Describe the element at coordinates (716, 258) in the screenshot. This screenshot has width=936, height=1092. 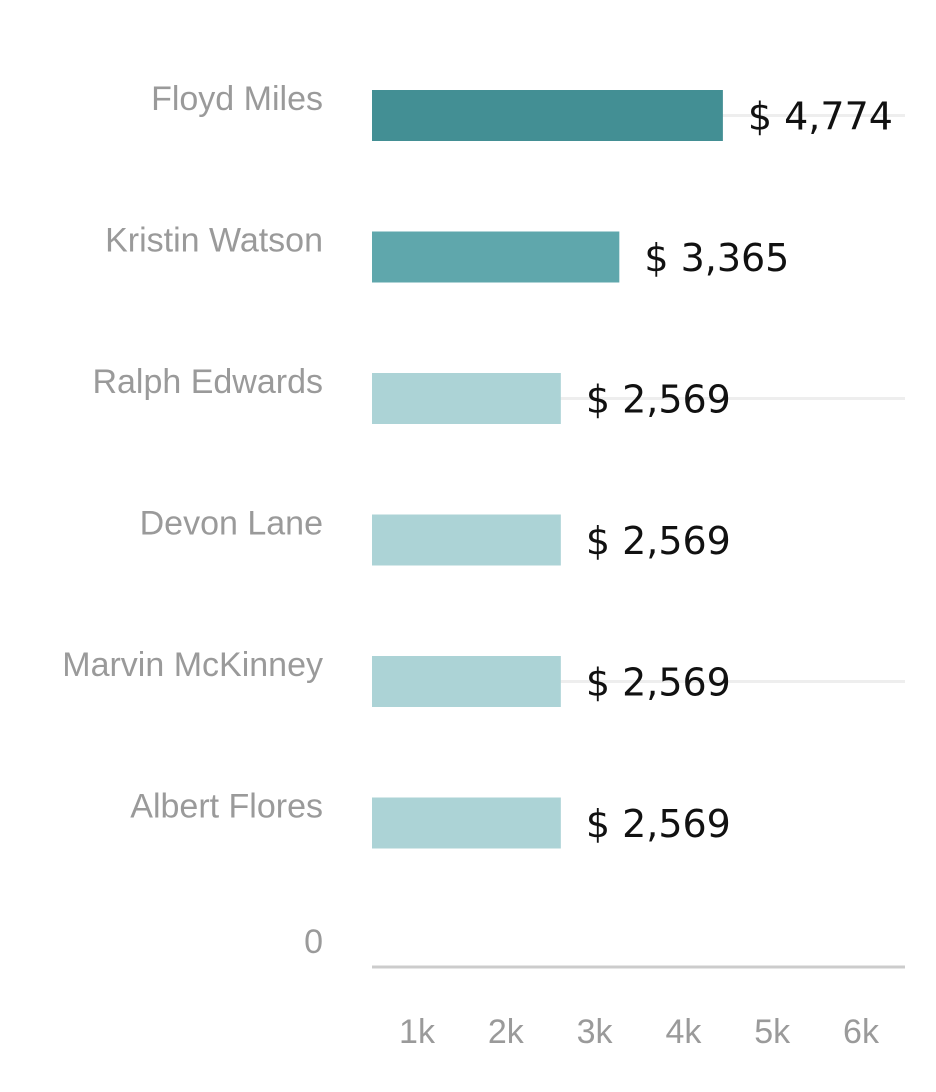
I see `value-label: $ 3,365` at that location.